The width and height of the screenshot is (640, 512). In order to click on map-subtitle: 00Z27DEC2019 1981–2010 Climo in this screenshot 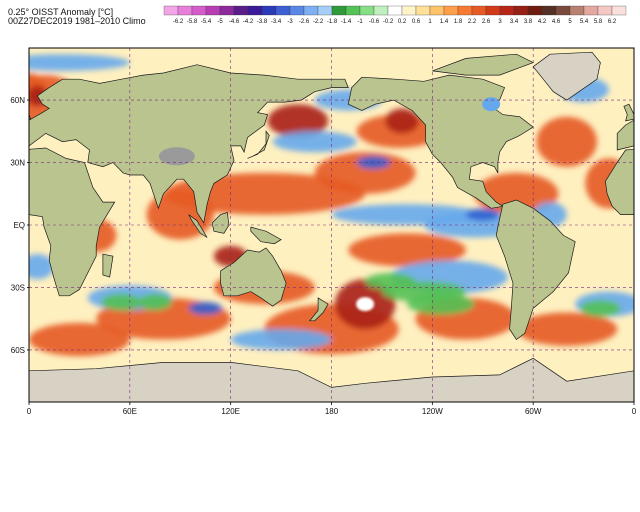, I will do `click(77, 21)`.